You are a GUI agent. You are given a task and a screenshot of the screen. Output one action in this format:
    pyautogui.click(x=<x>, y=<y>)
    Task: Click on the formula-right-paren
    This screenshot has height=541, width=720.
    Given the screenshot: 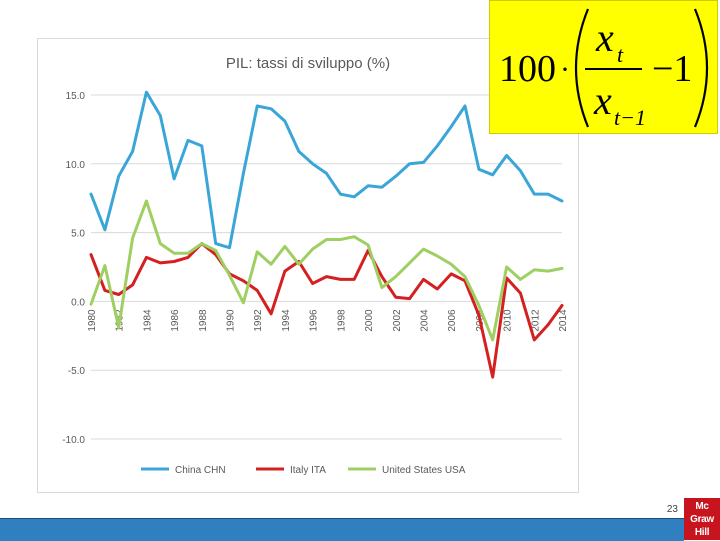 What is the action you would take?
    pyautogui.click(x=701, y=68)
    